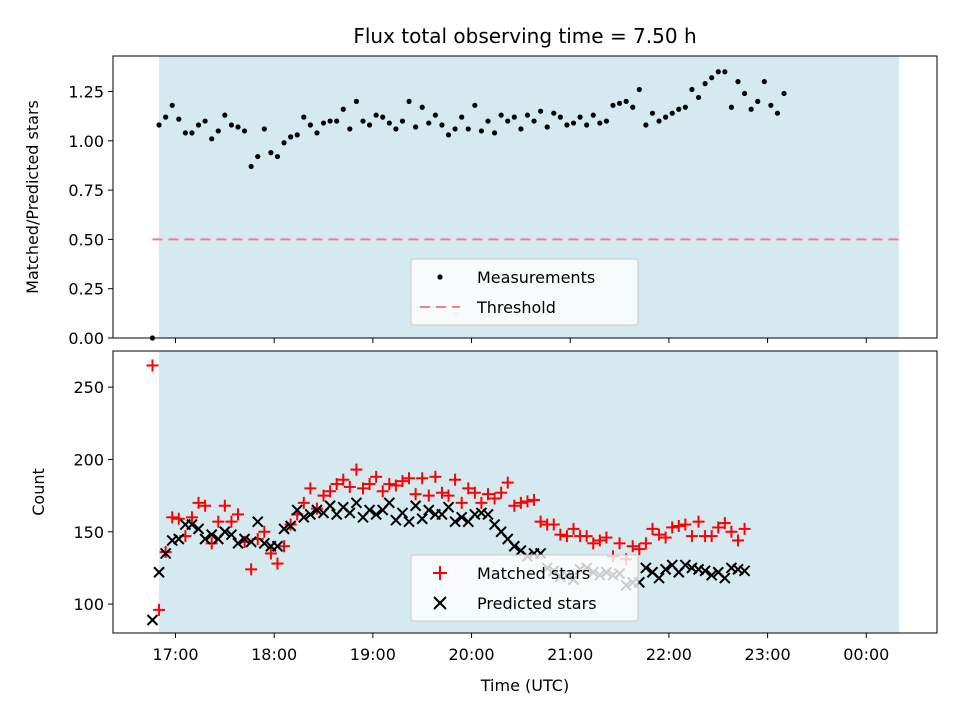 The image size is (960, 720). Describe the element at coordinates (533, 573) in the screenshot. I see `legend-matched-label: Matched stars` at that location.